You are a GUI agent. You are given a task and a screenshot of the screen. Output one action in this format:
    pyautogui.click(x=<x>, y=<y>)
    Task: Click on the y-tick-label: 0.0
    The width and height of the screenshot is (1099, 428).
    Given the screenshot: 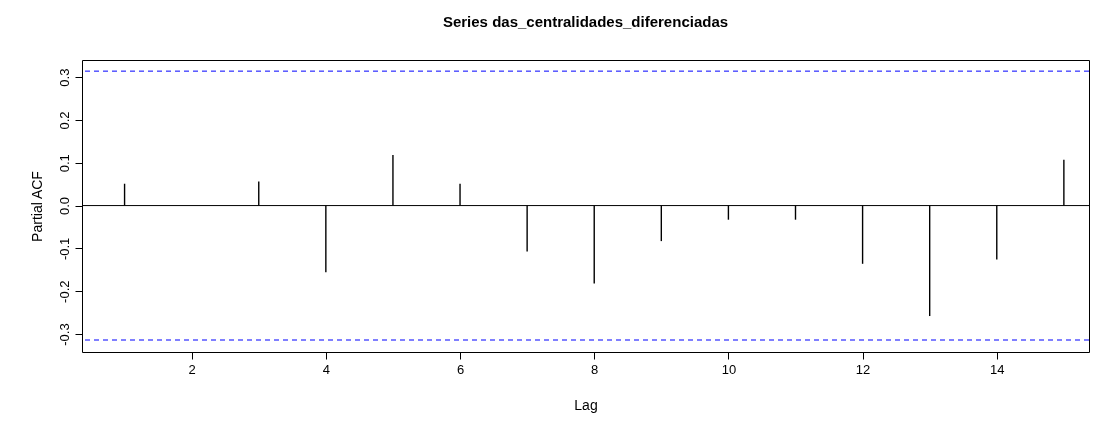 What is the action you would take?
    pyautogui.click(x=64, y=206)
    